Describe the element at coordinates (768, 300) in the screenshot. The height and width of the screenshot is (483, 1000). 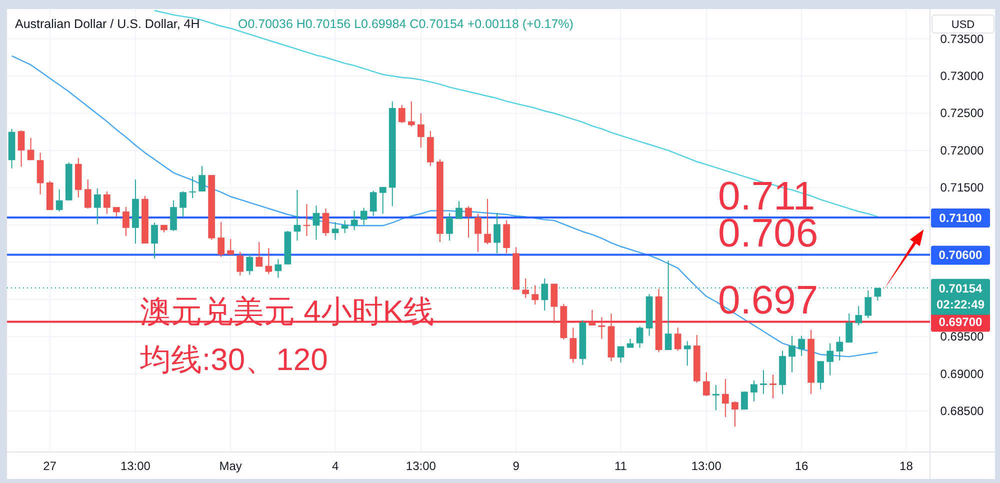
I see `annotation: 0.697` at that location.